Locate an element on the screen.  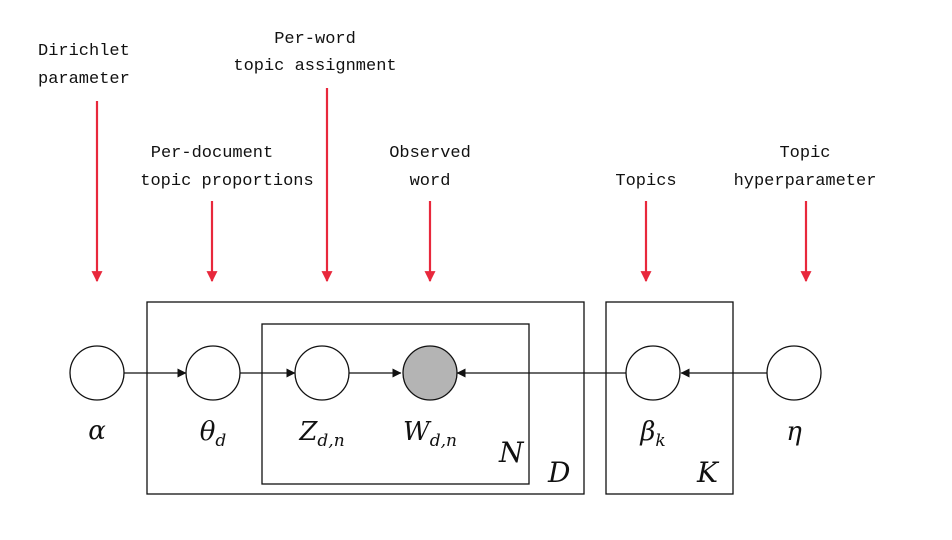
label-symbol: Z is located at coordinates (308, 432).